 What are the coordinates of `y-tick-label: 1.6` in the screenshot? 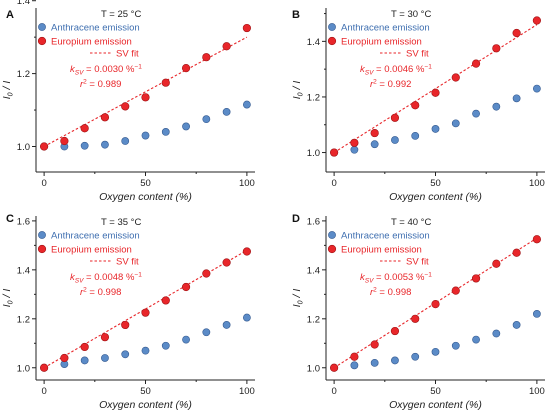 It's located at (313, 221).